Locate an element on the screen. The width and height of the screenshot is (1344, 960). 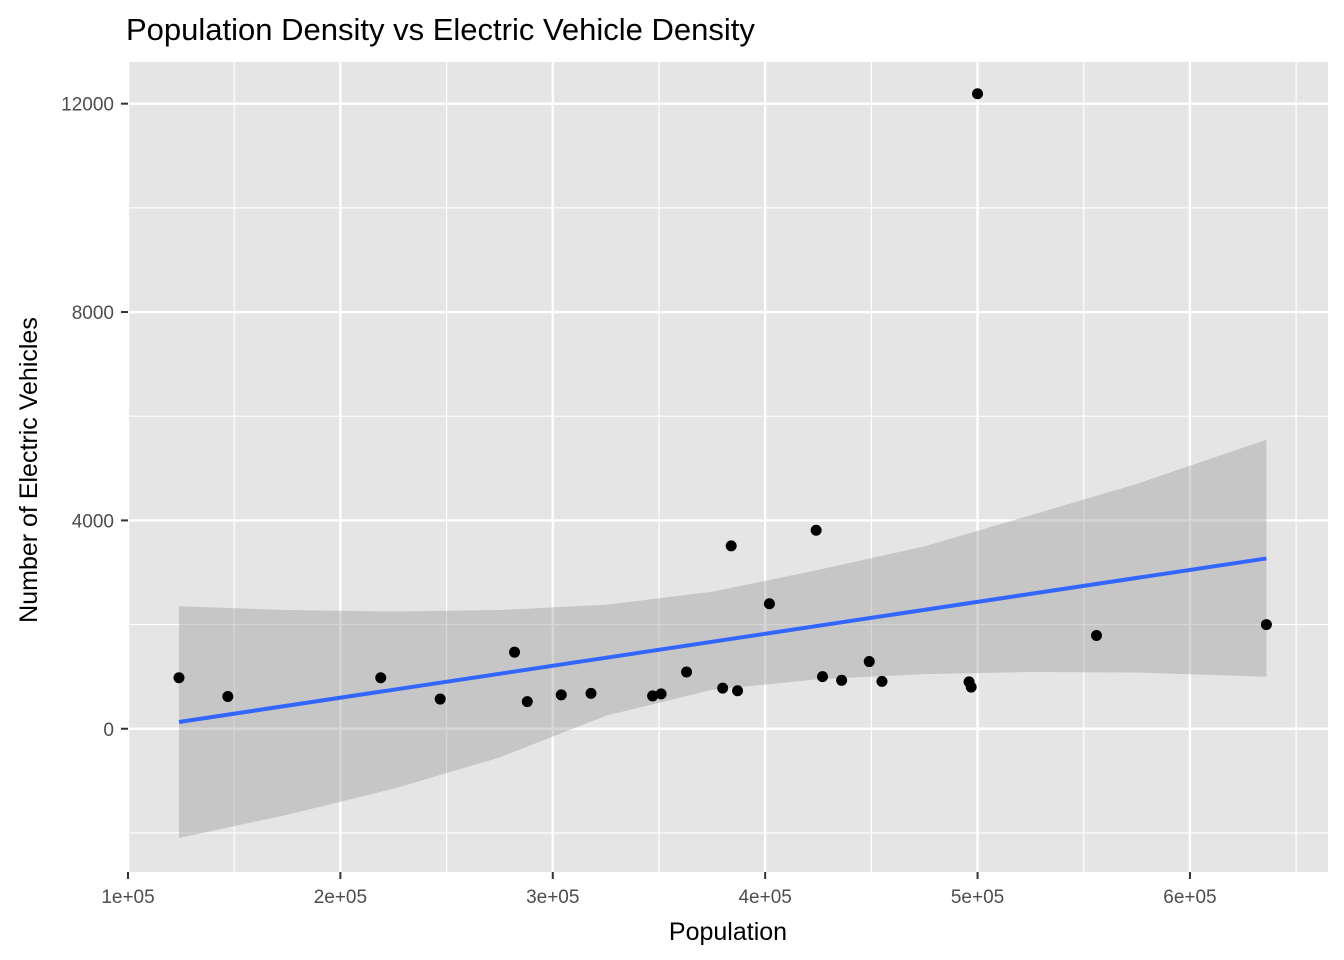
x-tick-label: 5e+05 is located at coordinates (977, 897).